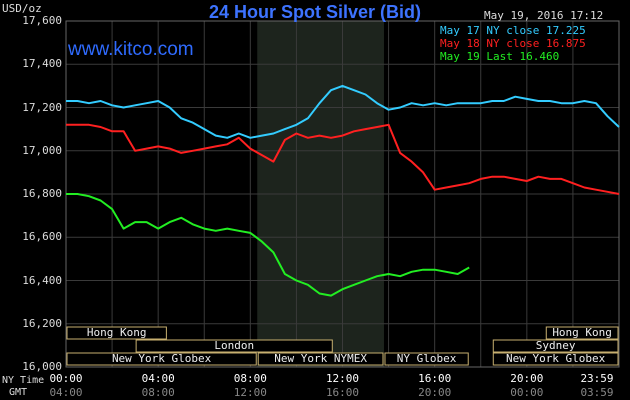 This screenshot has height=400, width=630. Describe the element at coordinates (42, 280) in the screenshot. I see `y-tick-label: 16,400` at that location.